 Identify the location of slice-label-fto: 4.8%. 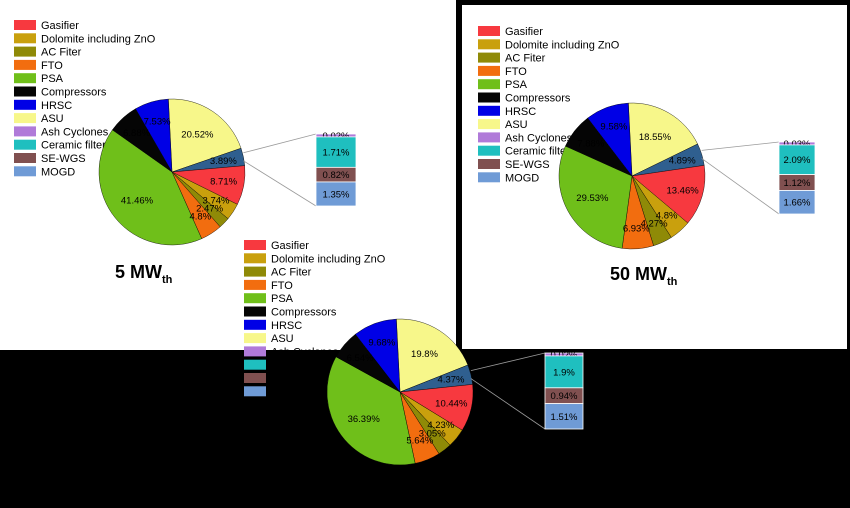
(200, 216).